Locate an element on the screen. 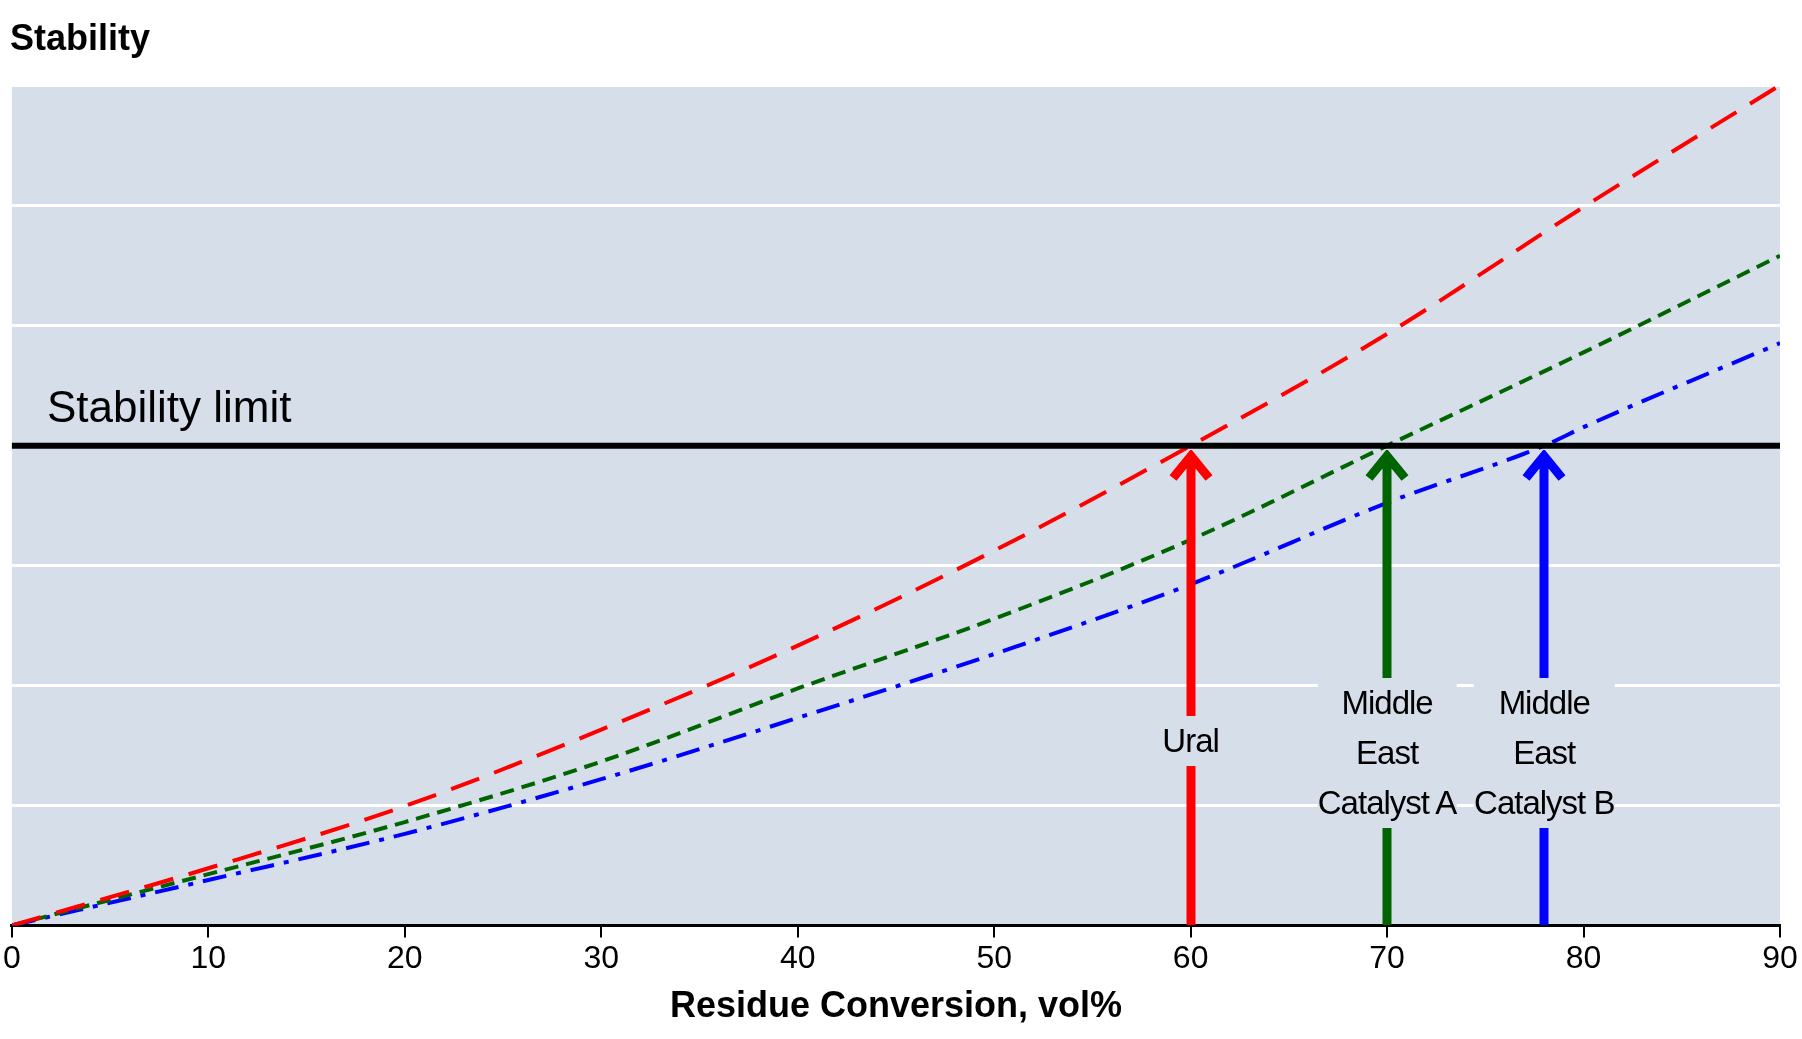 Image resolution: width=1802 pixels, height=1039 pixels. x-tick-label: 50 is located at coordinates (994, 957).